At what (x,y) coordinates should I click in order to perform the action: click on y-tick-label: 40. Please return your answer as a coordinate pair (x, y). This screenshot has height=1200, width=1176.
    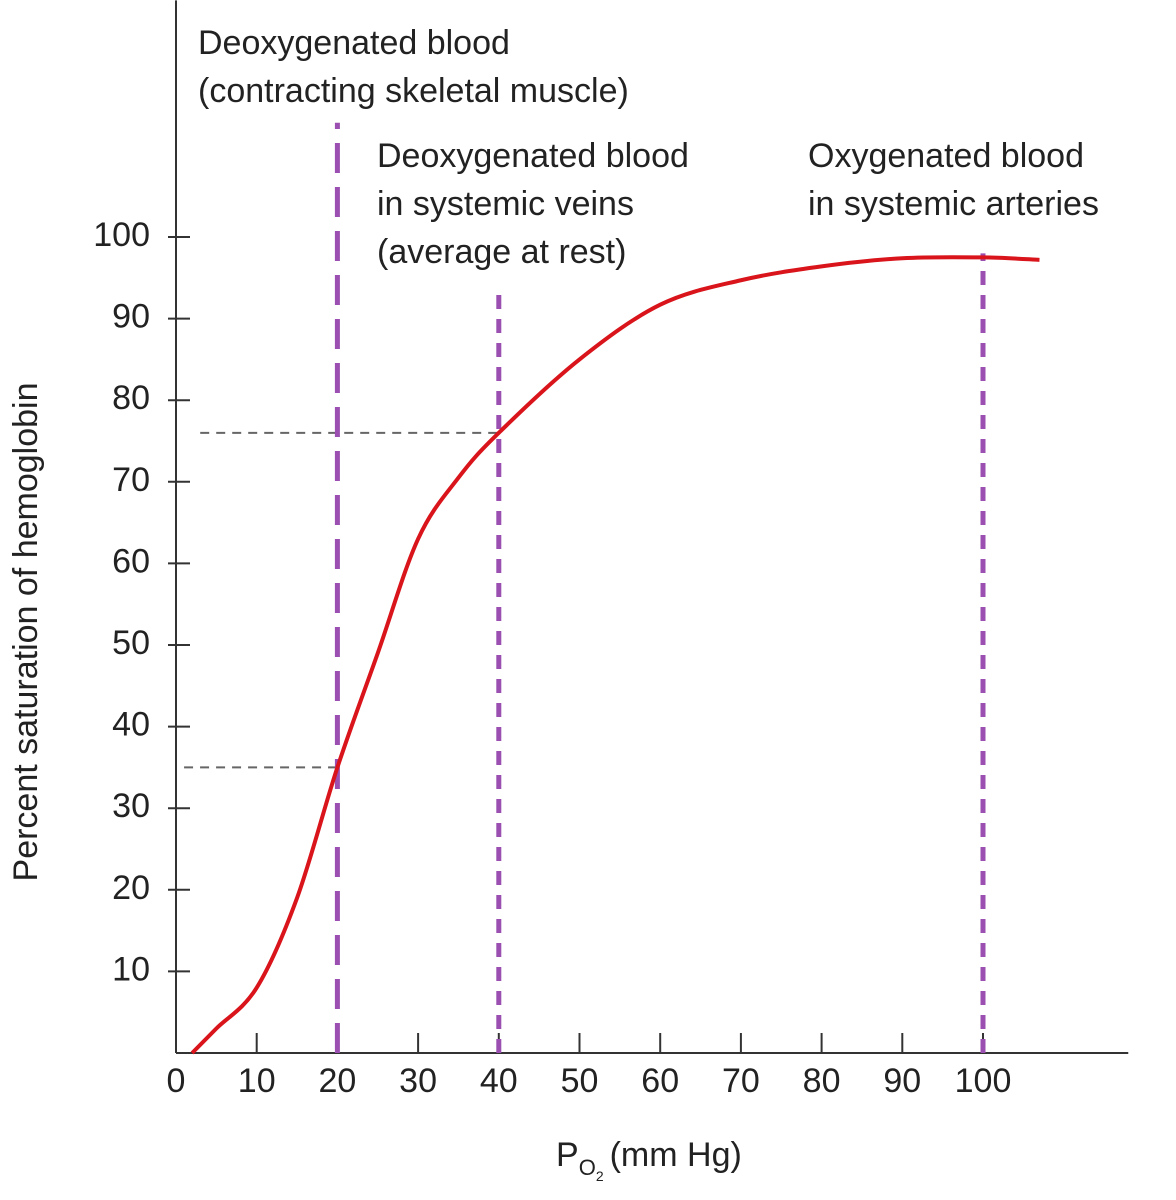
    Looking at the image, I should click on (131, 725).